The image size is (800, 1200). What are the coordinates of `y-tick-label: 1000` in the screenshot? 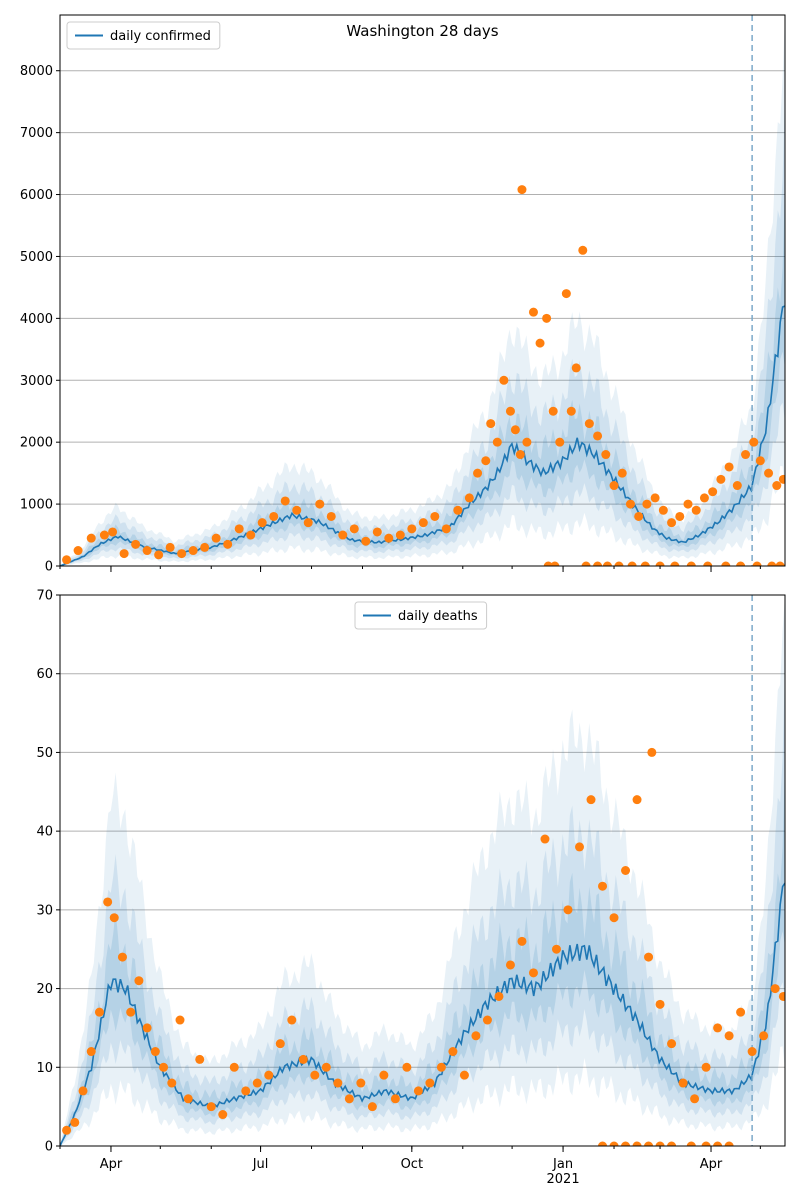 It's located at (36, 505).